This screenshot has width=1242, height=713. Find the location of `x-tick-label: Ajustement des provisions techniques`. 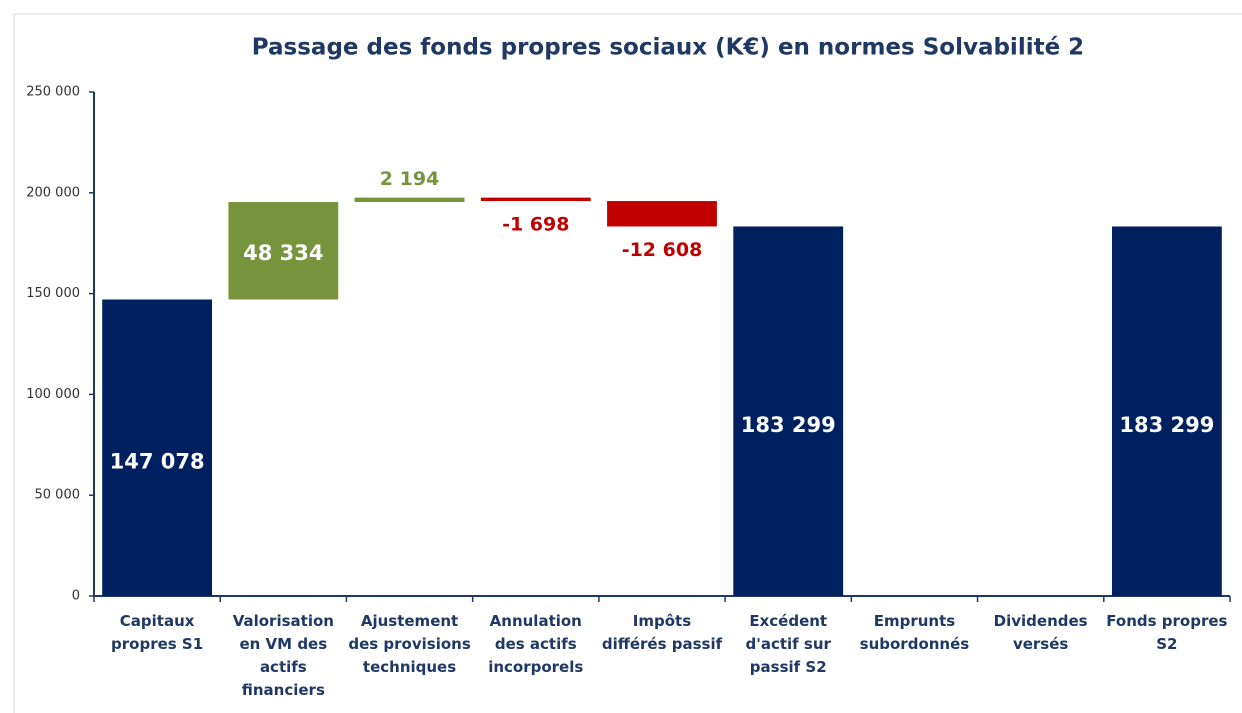

x-tick-label: Ajustement des provisions techniques is located at coordinates (409, 644).